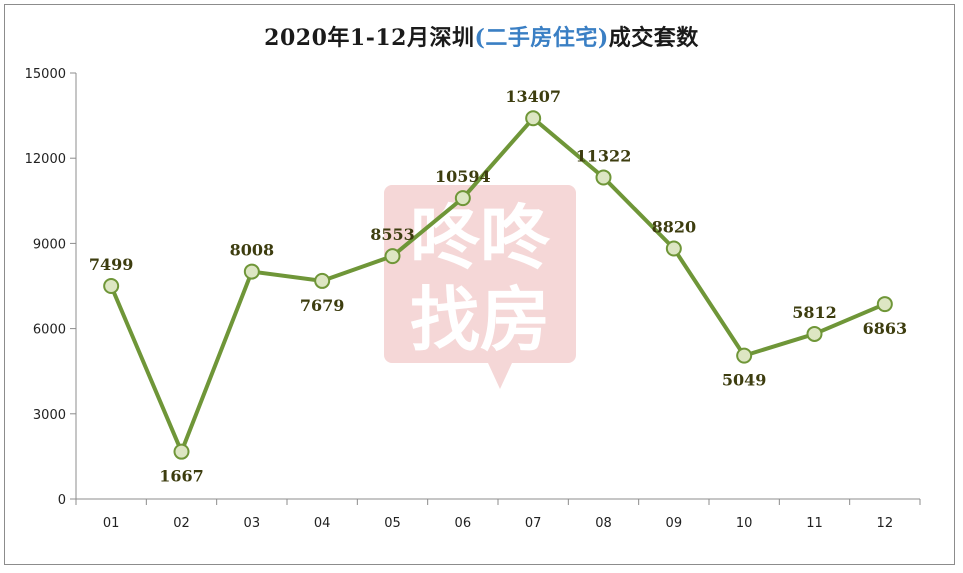 Image resolution: width=963 pixels, height=573 pixels. What do you see at coordinates (62, 500) in the screenshot?
I see `y-tick-label: 0` at bounding box center [62, 500].